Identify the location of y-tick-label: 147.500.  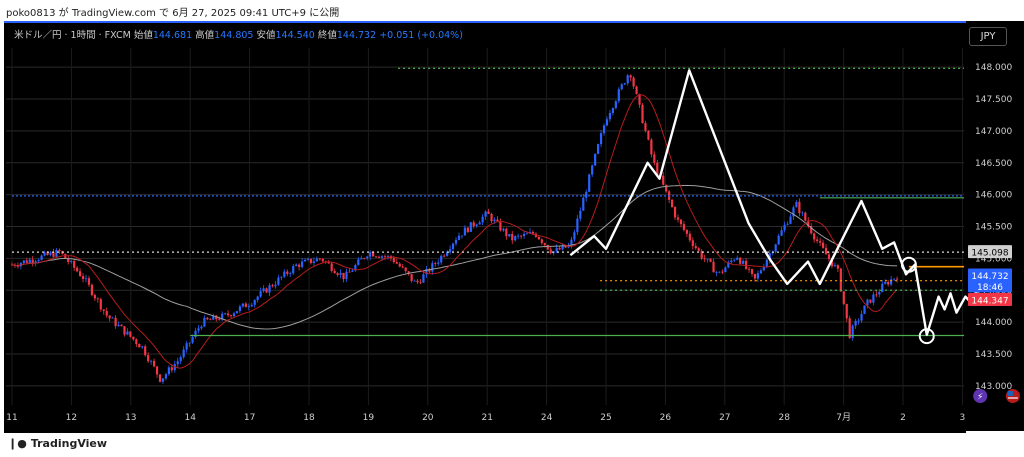
(993, 100).